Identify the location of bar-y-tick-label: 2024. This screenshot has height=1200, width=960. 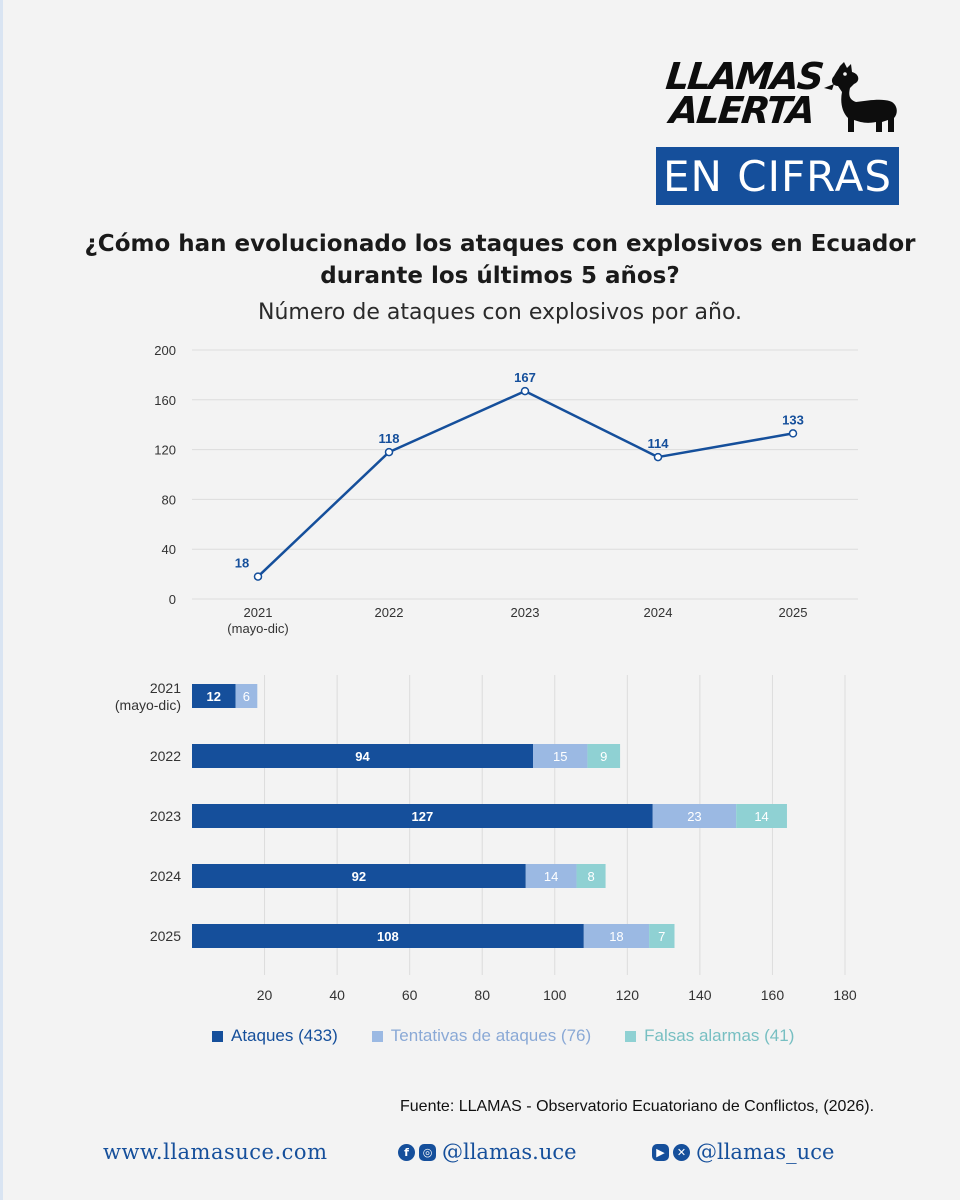
(165, 876).